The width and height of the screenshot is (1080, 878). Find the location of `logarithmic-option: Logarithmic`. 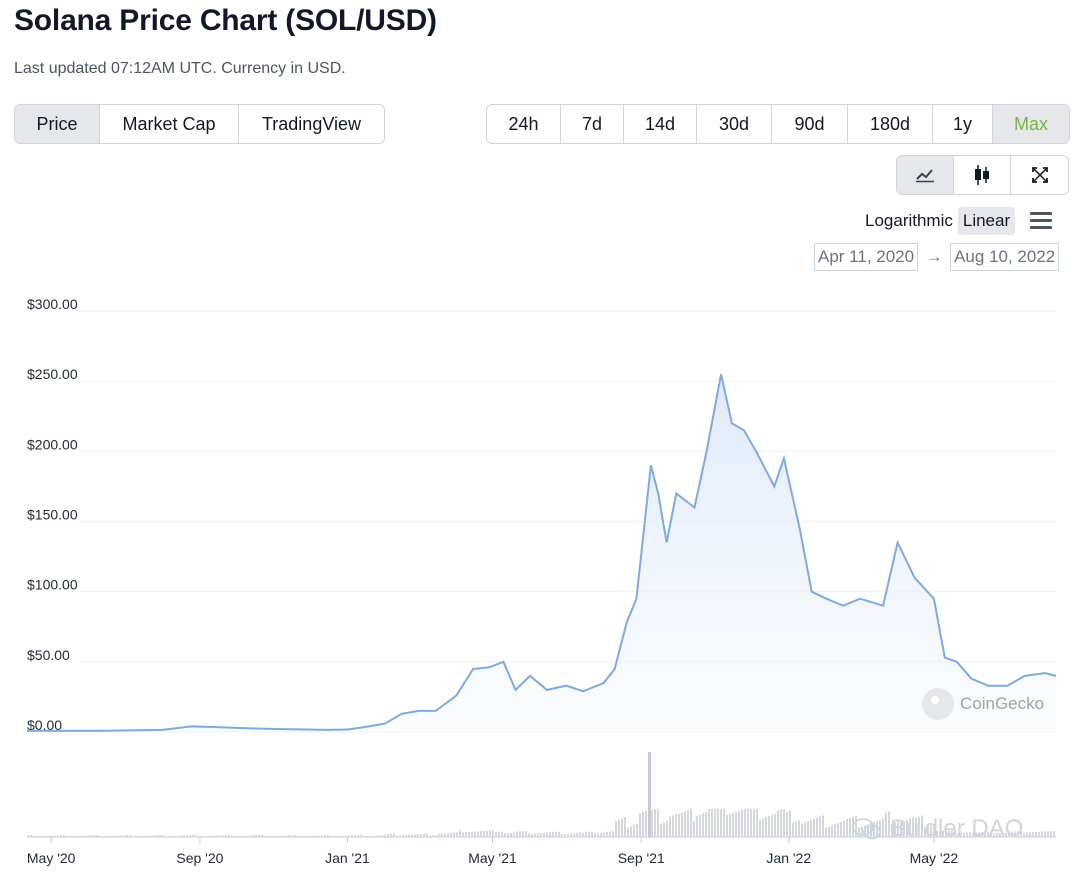

logarithmic-option: Logarithmic is located at coordinates (909, 220).